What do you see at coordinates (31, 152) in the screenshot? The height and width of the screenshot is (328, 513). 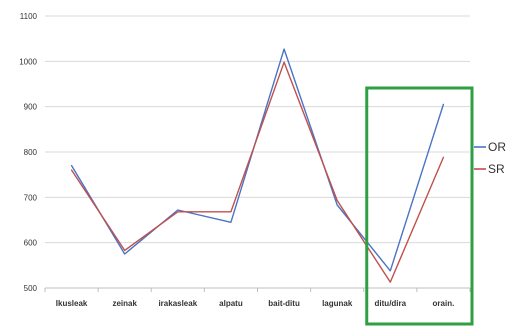 I see `y-tick-label: 800` at bounding box center [31, 152].